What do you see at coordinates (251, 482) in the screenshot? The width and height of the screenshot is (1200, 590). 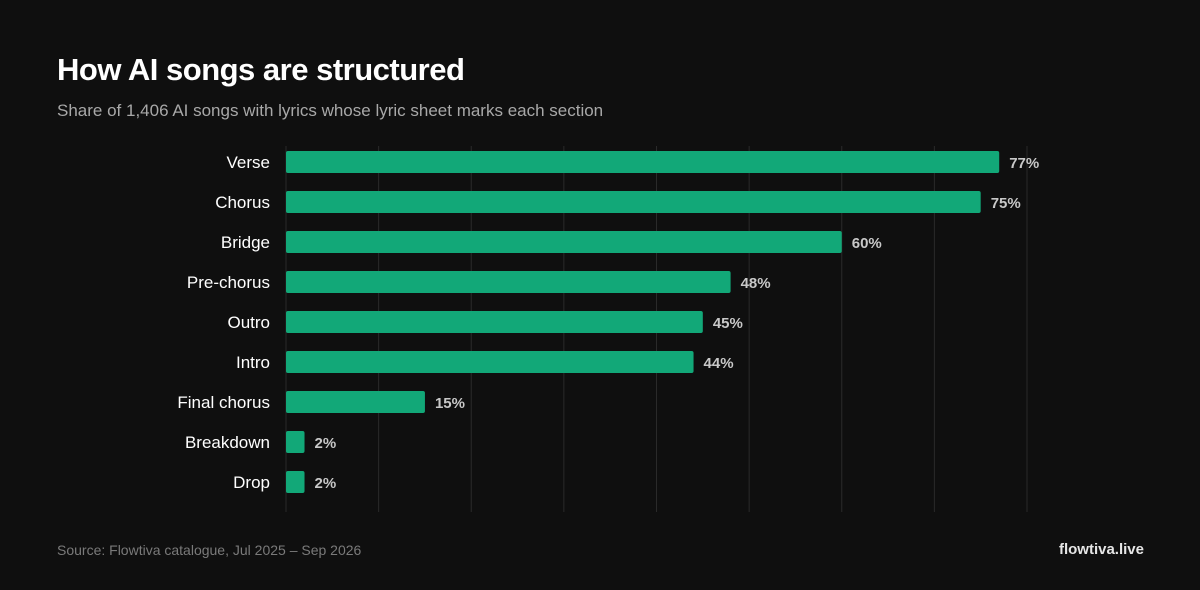 I see `category-label: Drop` at bounding box center [251, 482].